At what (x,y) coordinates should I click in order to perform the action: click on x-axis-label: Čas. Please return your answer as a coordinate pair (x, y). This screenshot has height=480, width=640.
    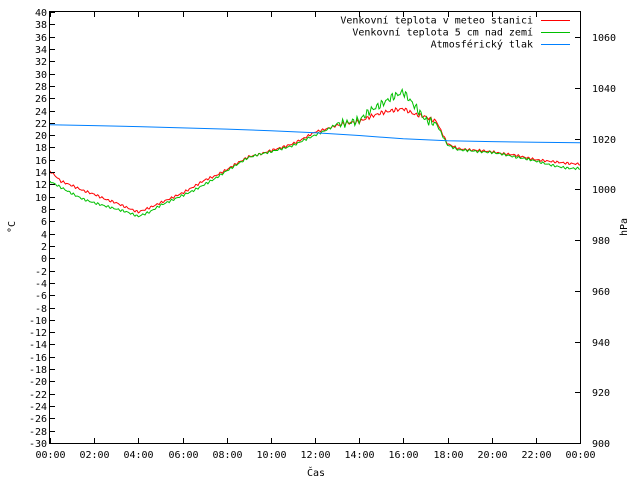
    Looking at the image, I should click on (316, 472).